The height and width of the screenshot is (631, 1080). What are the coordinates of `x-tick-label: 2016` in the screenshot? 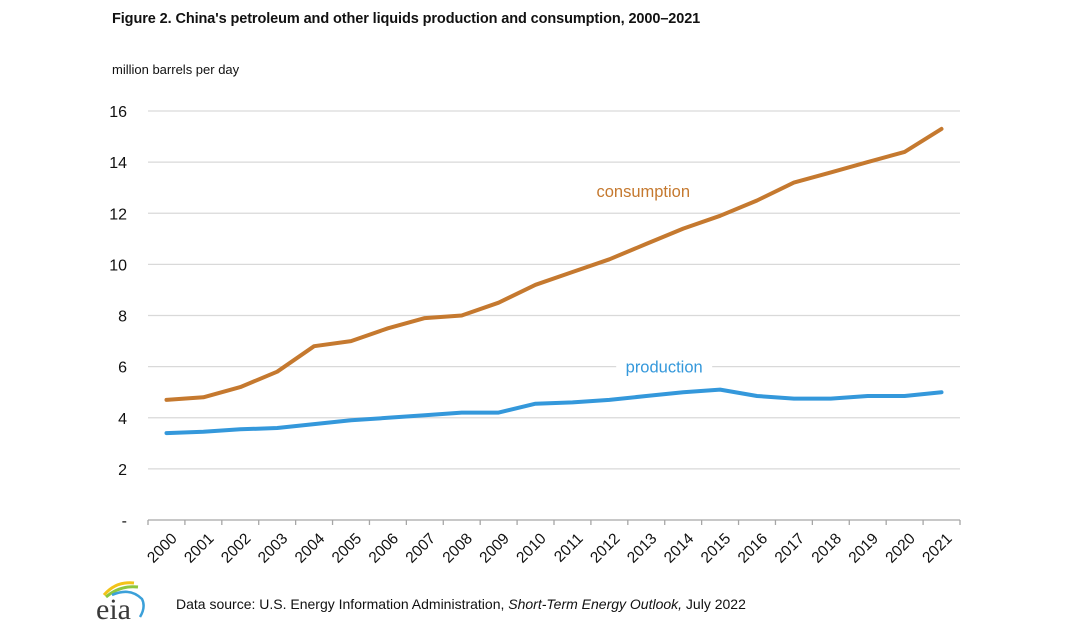 It's located at (753, 548).